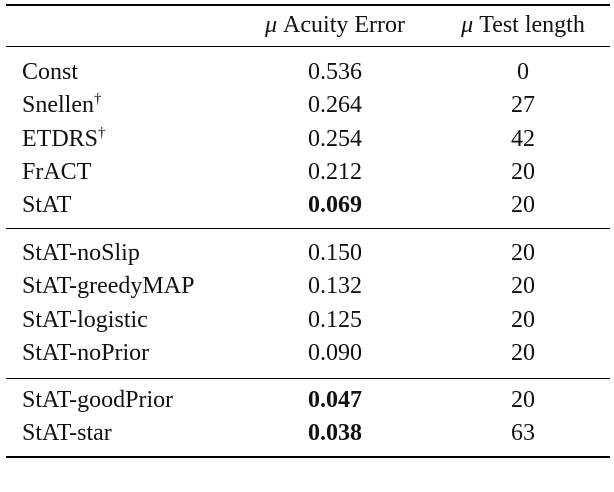  Describe the element at coordinates (335, 171) in the screenshot. I see `acuity-error: 0.212` at that location.